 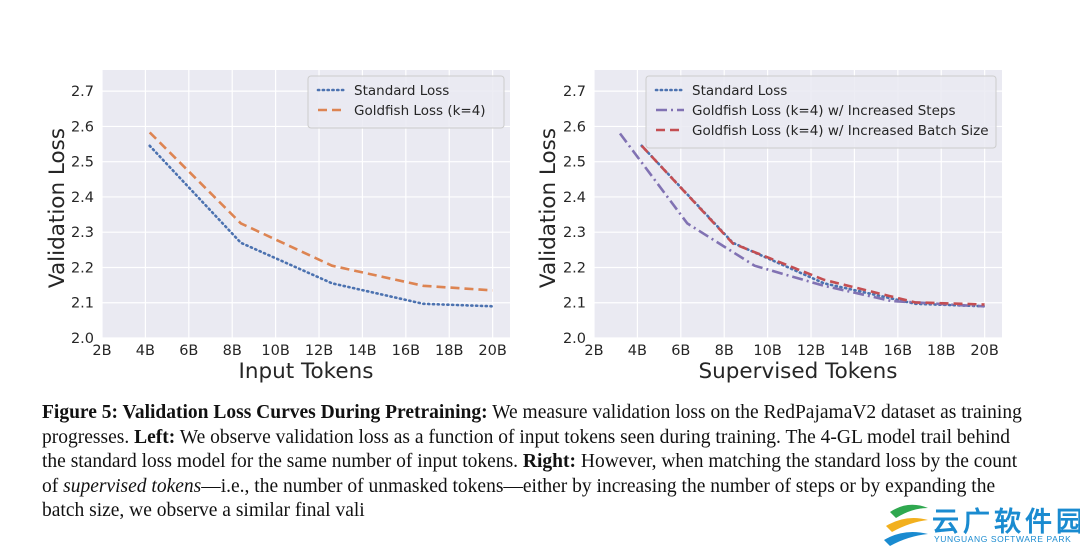 What do you see at coordinates (906, 525) in the screenshot?
I see `watermark-swoosh-icon` at bounding box center [906, 525].